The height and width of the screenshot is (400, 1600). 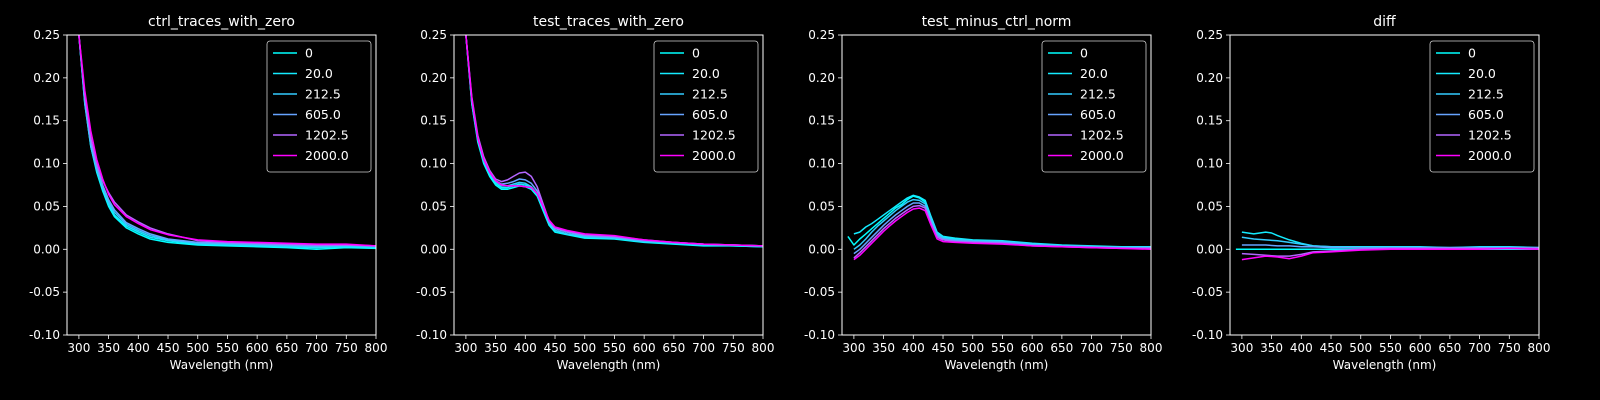 I want to click on chart-title: test_minus_ctrl_norm, so click(x=997, y=22).